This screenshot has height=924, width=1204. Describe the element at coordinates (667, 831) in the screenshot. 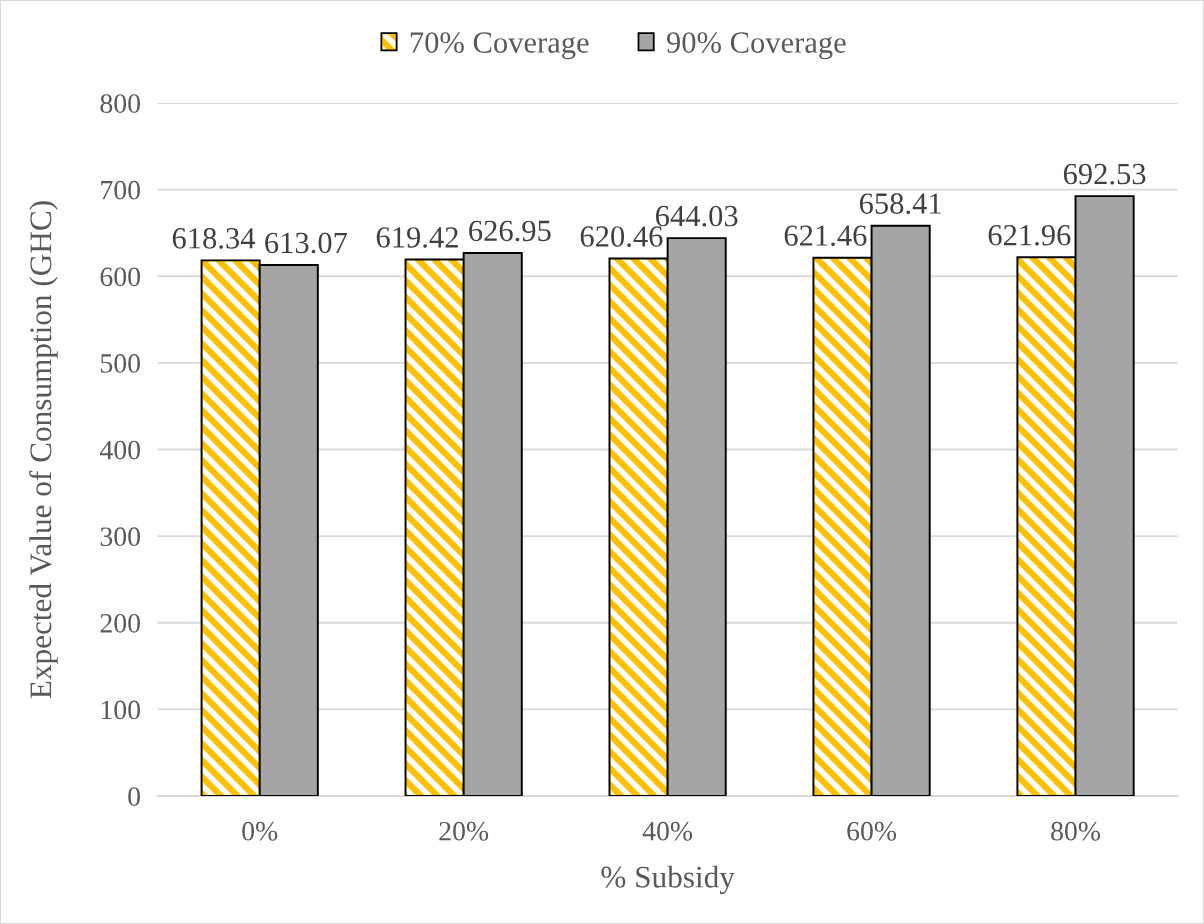

I see `x-tick-label: 40%` at that location.